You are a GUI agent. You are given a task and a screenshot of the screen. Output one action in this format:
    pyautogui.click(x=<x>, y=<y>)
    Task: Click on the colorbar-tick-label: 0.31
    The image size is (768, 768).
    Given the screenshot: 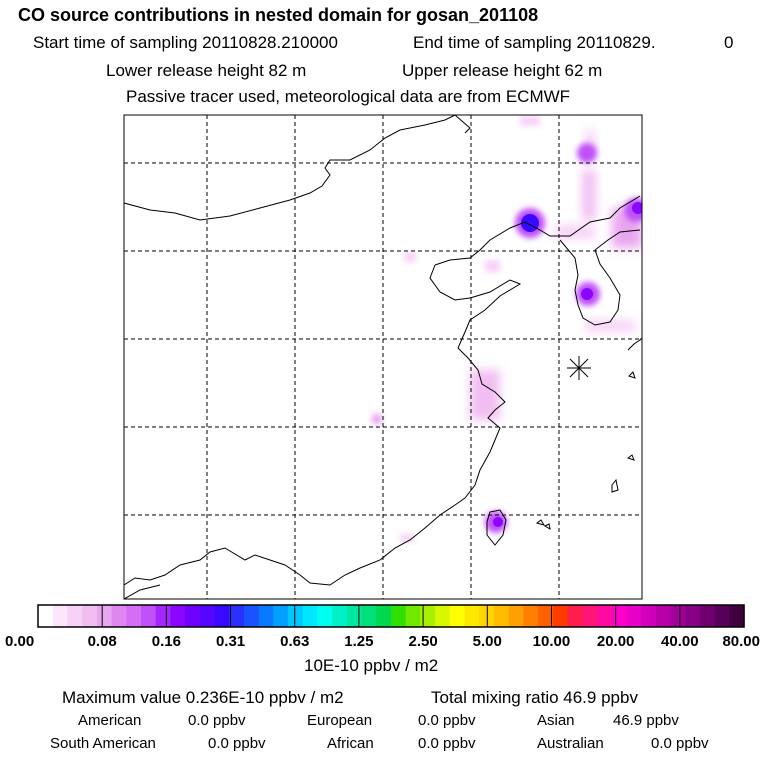 What is the action you would take?
    pyautogui.click(x=230, y=641)
    